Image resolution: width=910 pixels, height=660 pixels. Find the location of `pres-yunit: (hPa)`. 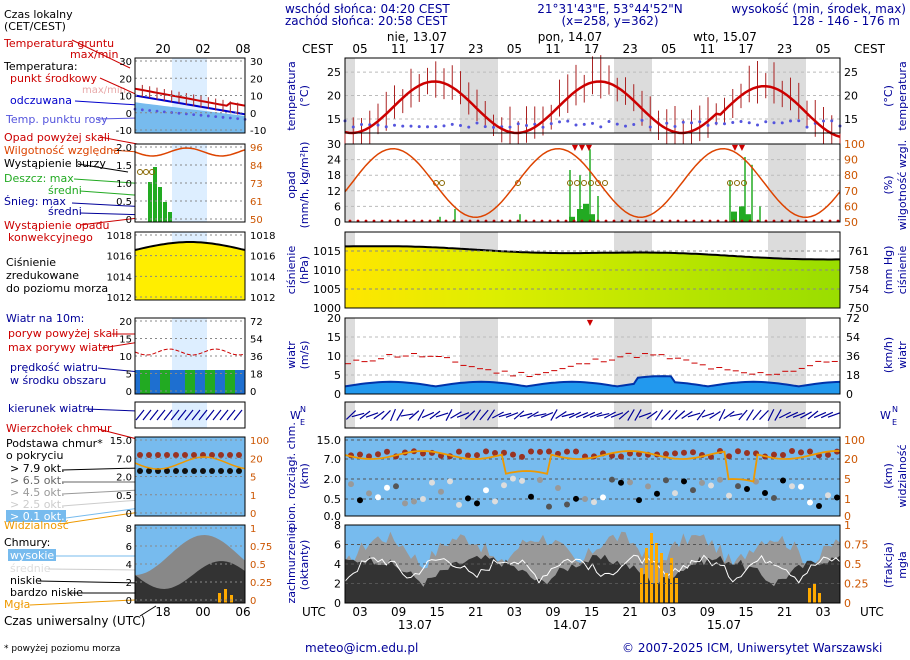

pres-yunit: (hPa) is located at coordinates (304, 270).